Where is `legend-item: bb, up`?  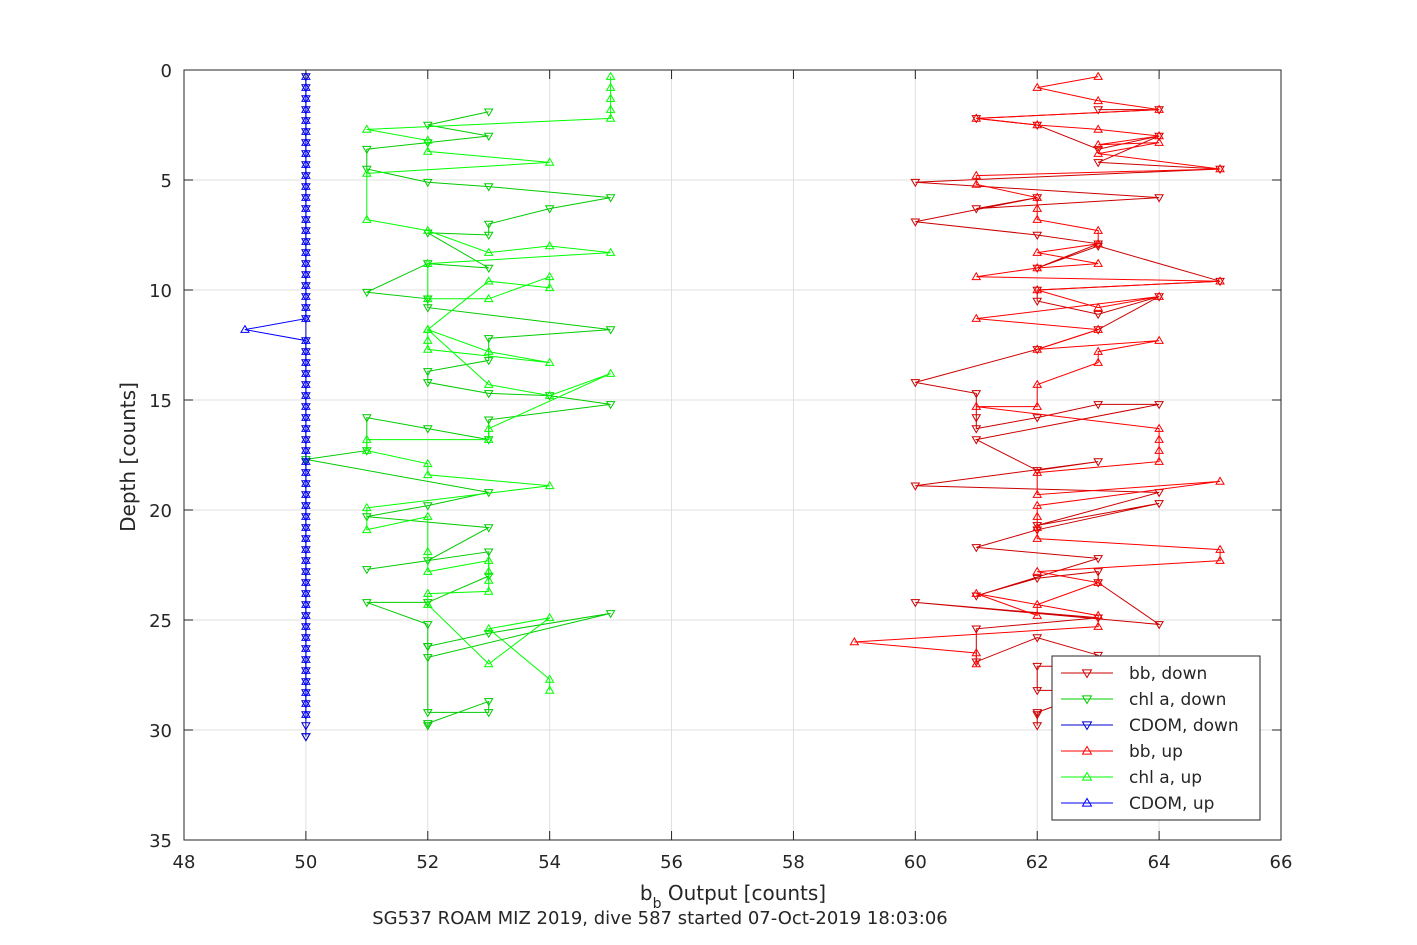 legend-item: bb, up is located at coordinates (1122, 752).